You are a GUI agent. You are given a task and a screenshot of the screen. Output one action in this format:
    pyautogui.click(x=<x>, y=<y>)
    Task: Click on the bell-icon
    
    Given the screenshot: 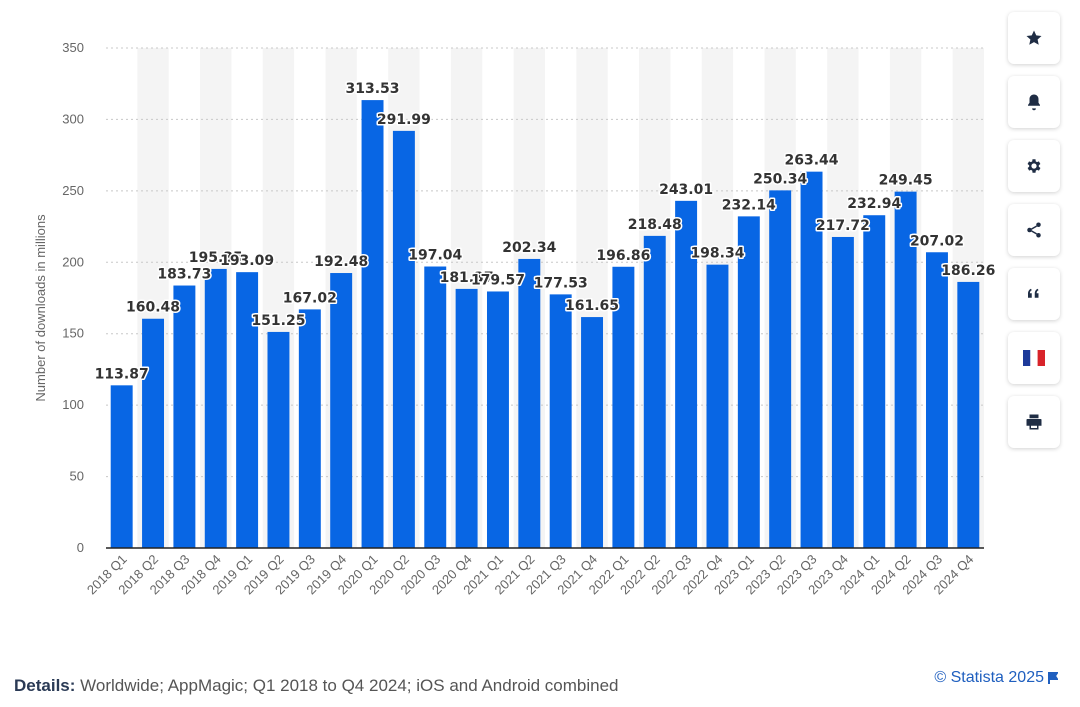 What is the action you would take?
    pyautogui.click(x=1034, y=102)
    